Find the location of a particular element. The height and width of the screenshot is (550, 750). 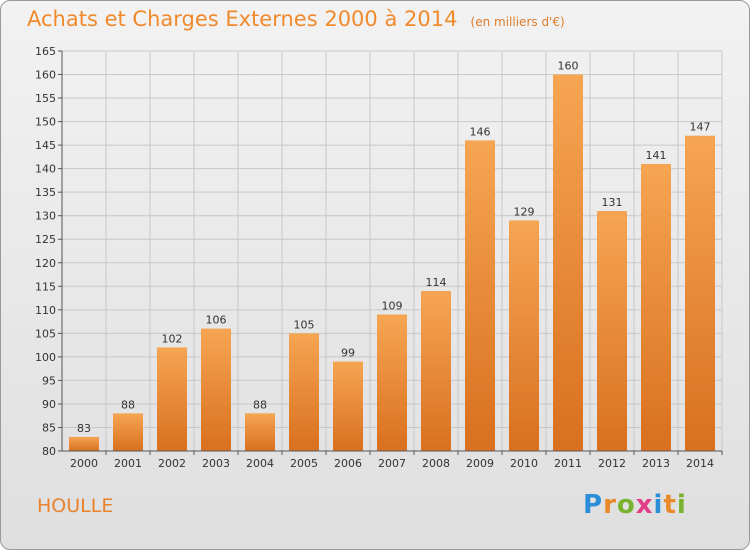

x-tick-label: 2002 is located at coordinates (172, 463).